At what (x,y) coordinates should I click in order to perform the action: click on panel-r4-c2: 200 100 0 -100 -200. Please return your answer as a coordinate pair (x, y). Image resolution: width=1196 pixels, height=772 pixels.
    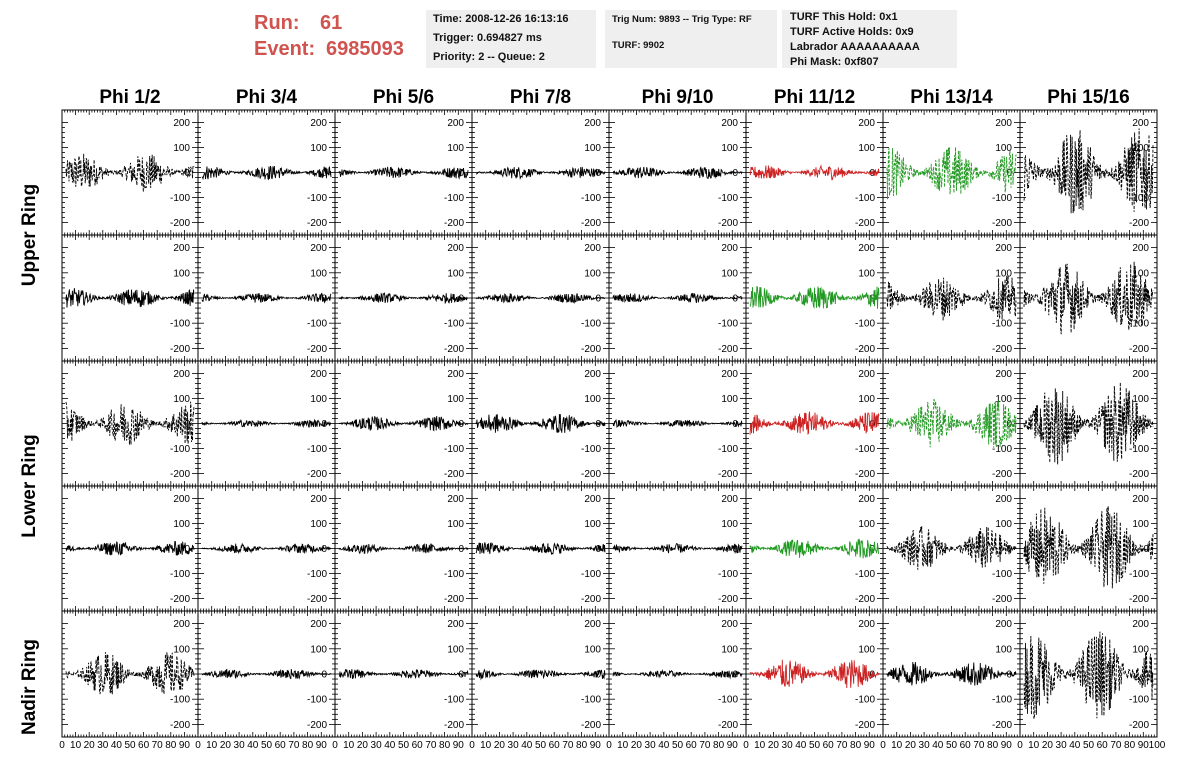
    Looking at the image, I should click on (266, 548).